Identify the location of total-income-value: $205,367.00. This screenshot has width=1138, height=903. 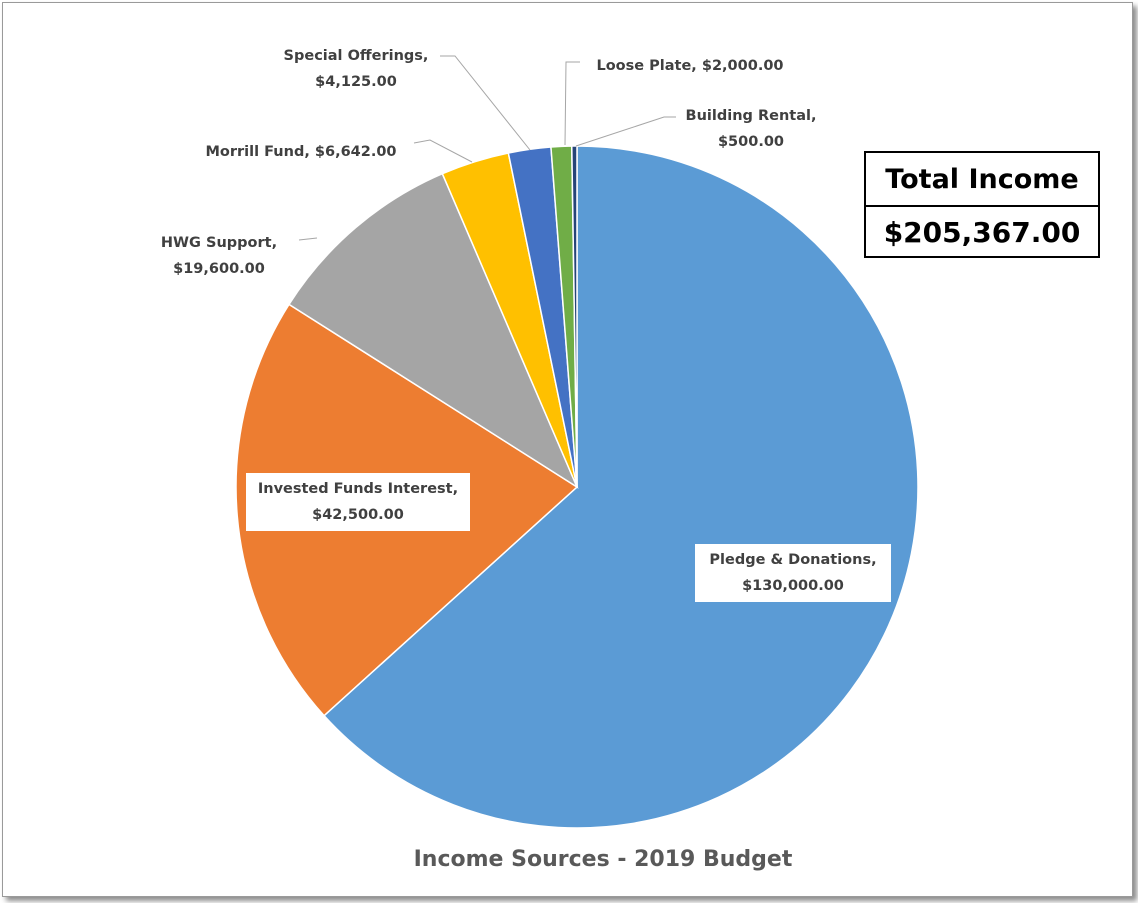
(982, 232).